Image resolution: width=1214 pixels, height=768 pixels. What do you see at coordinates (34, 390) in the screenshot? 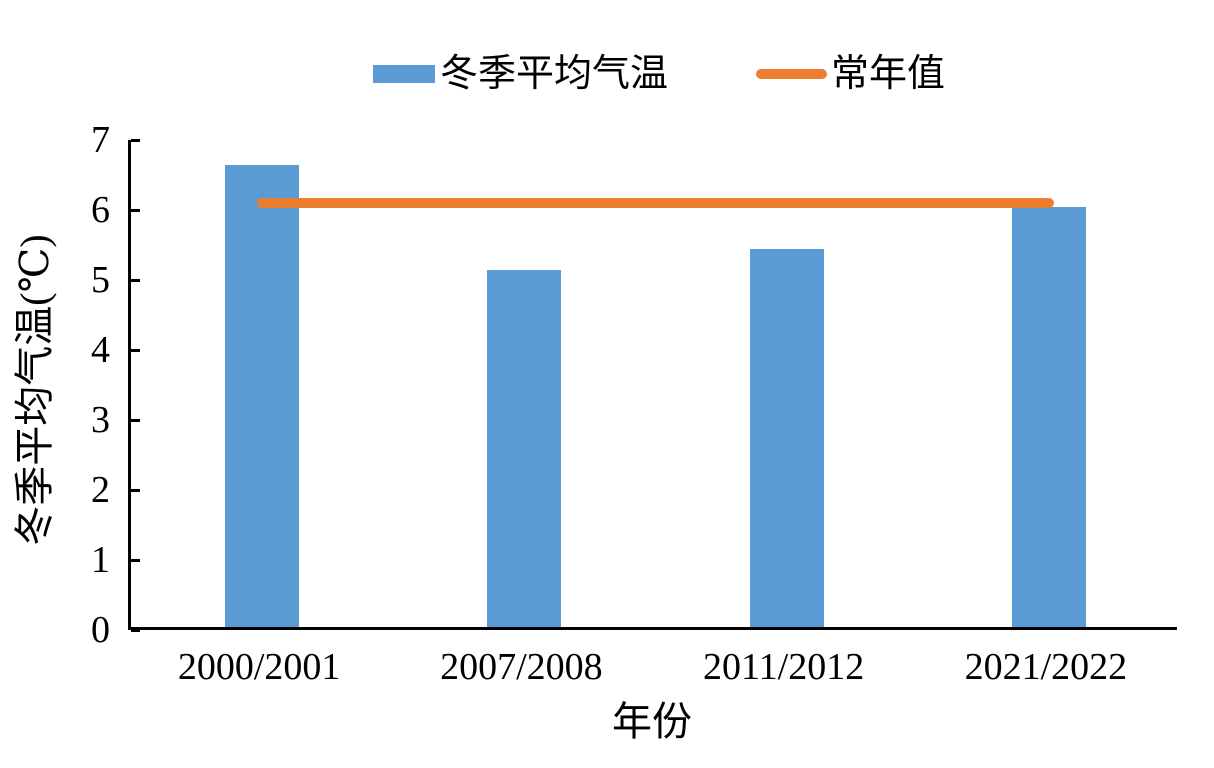
I see `y-axis-title: 冬季平均气温(℃)` at bounding box center [34, 390].